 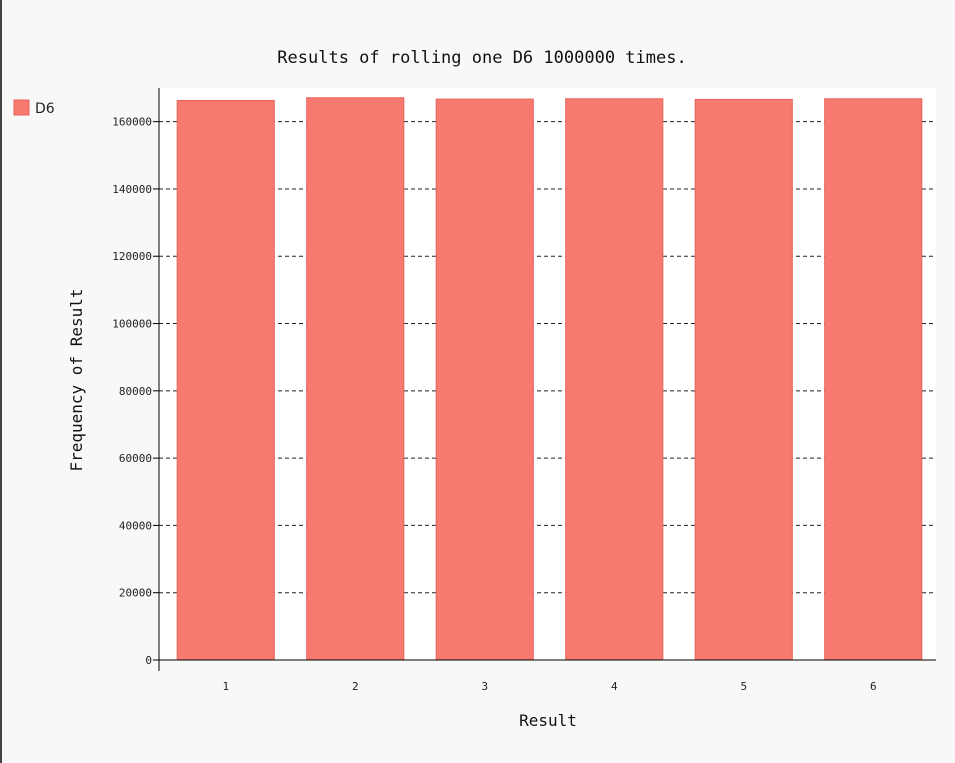 I want to click on y-tick-label: 80000, so click(x=135, y=391).